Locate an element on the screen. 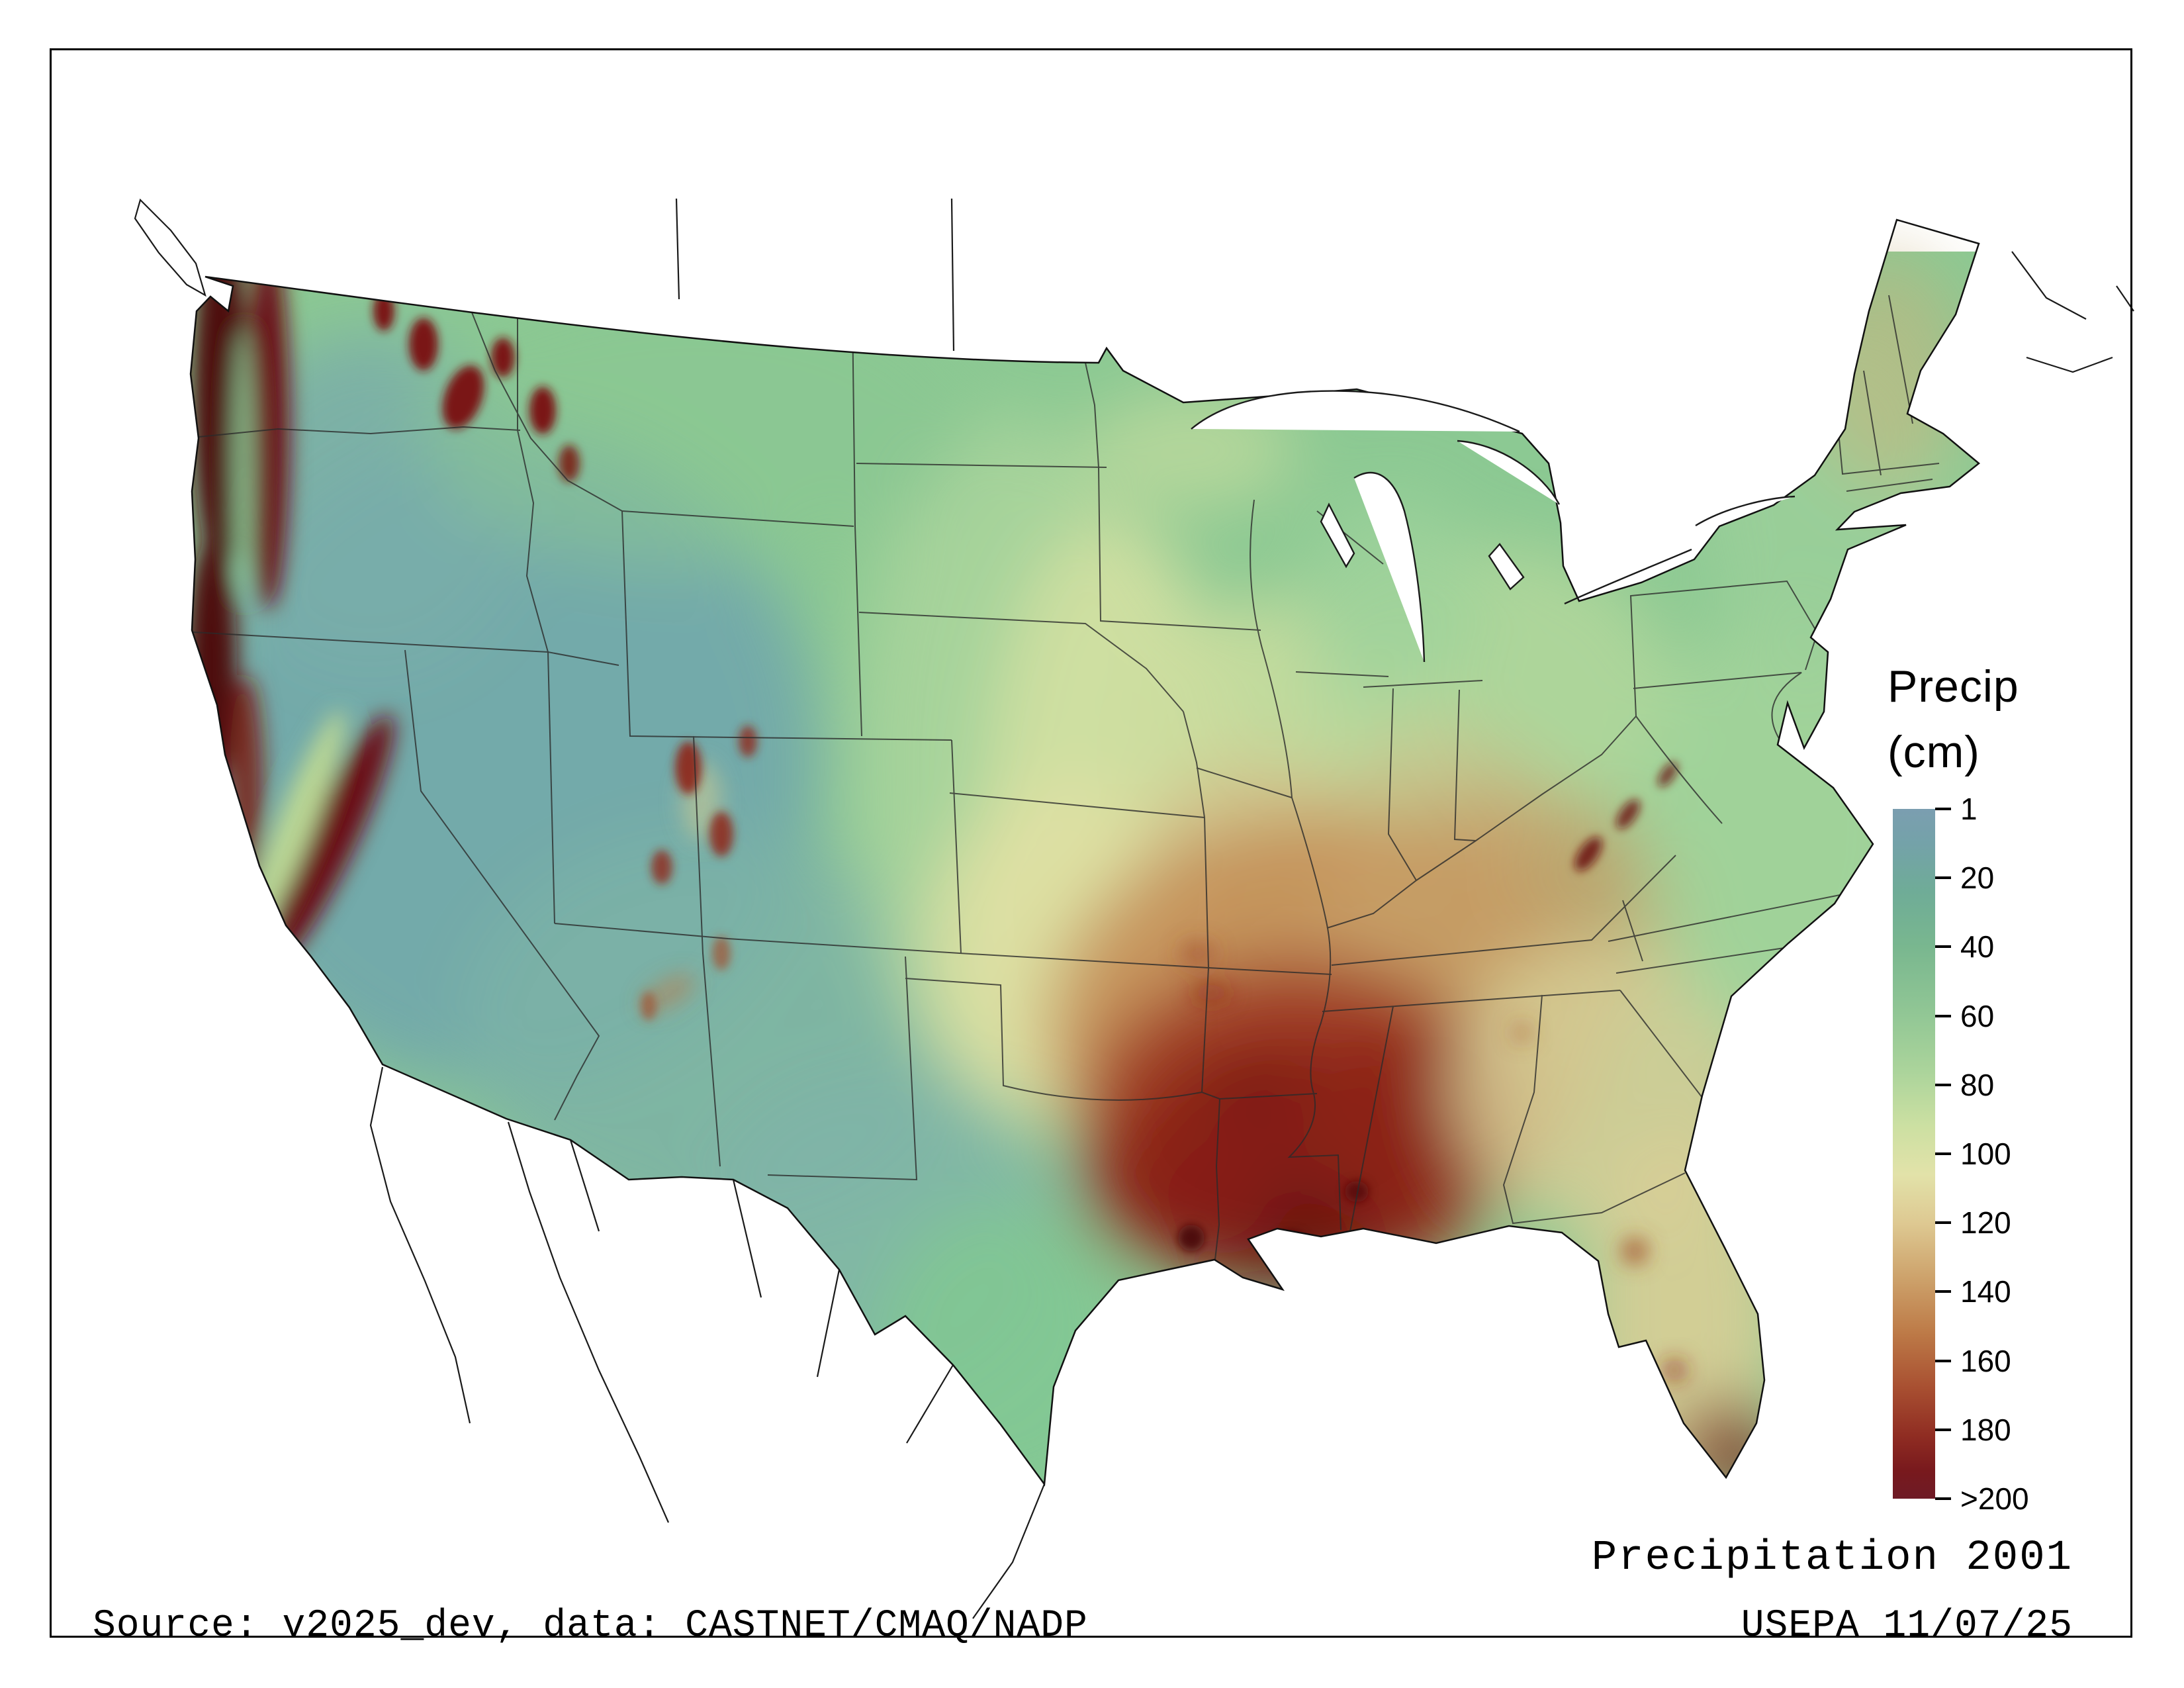 This screenshot has width=2184, height=1688. legend-tick: >200 is located at coordinates (1982, 1499).